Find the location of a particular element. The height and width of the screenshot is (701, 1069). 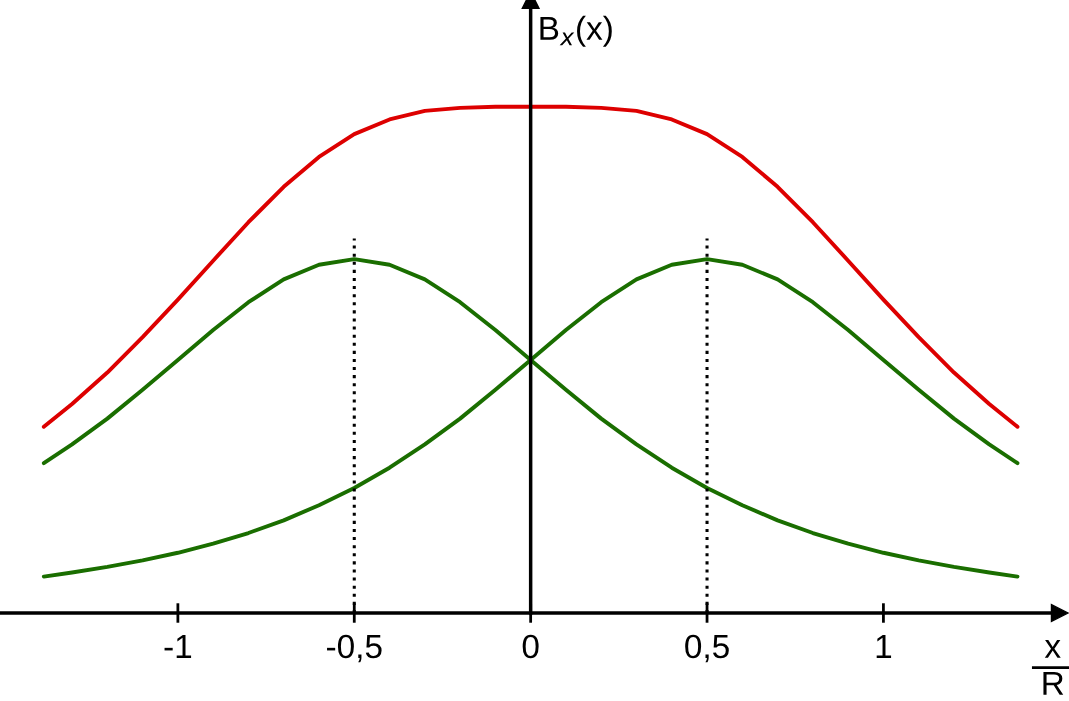

x-tick-label: 0,5 is located at coordinates (707, 648).